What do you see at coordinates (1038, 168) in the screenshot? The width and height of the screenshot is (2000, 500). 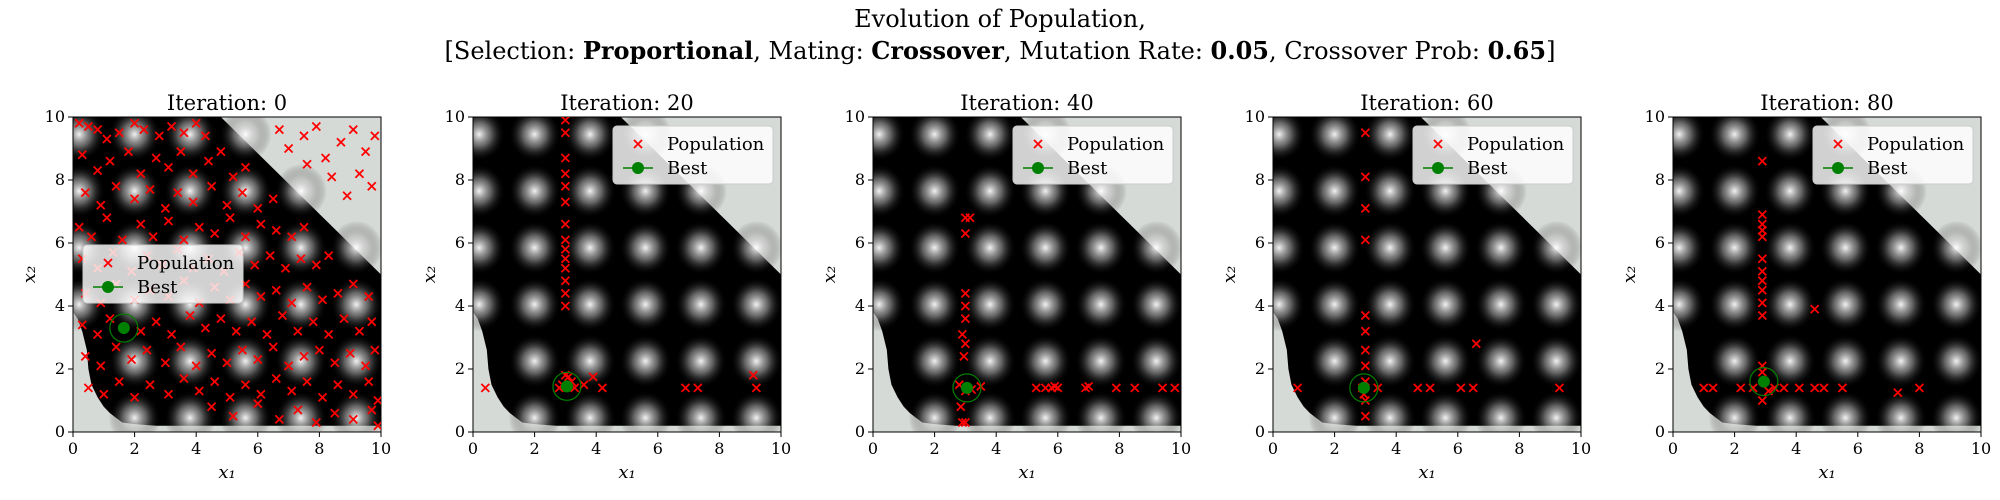 I see `legend-best-marker` at bounding box center [1038, 168].